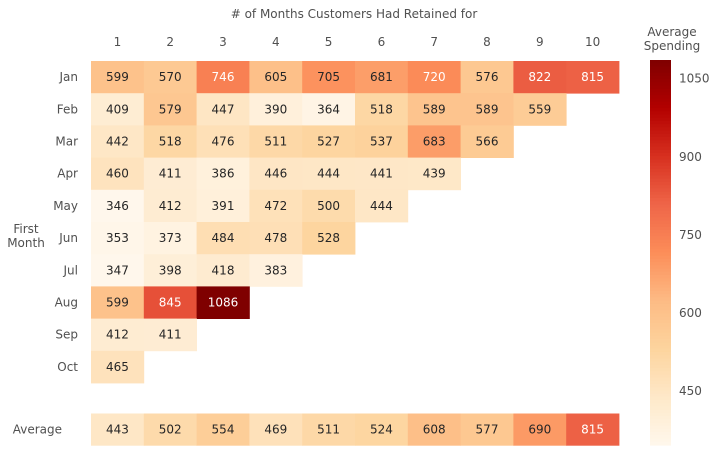  I want to click on cell-value-label: 518, so click(170, 142).